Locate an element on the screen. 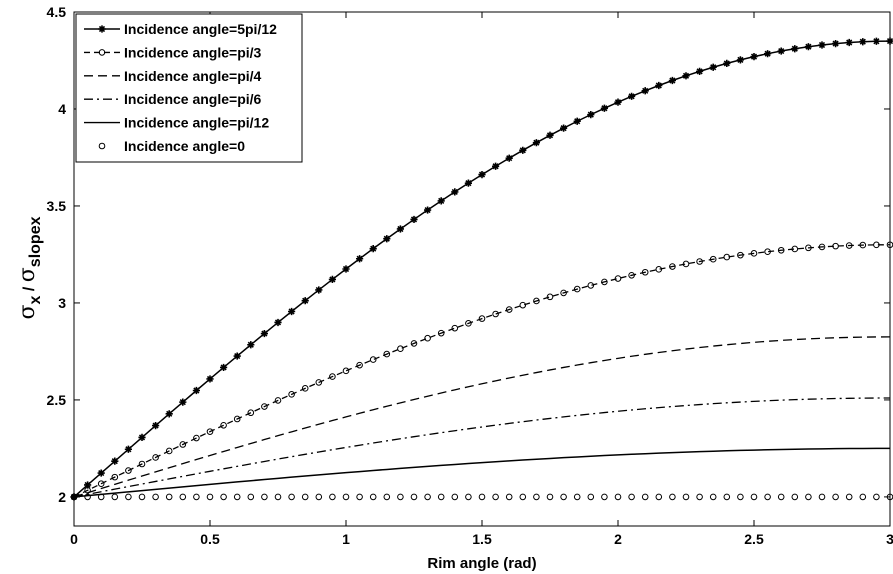  x-tick-label: 0 is located at coordinates (74, 539).